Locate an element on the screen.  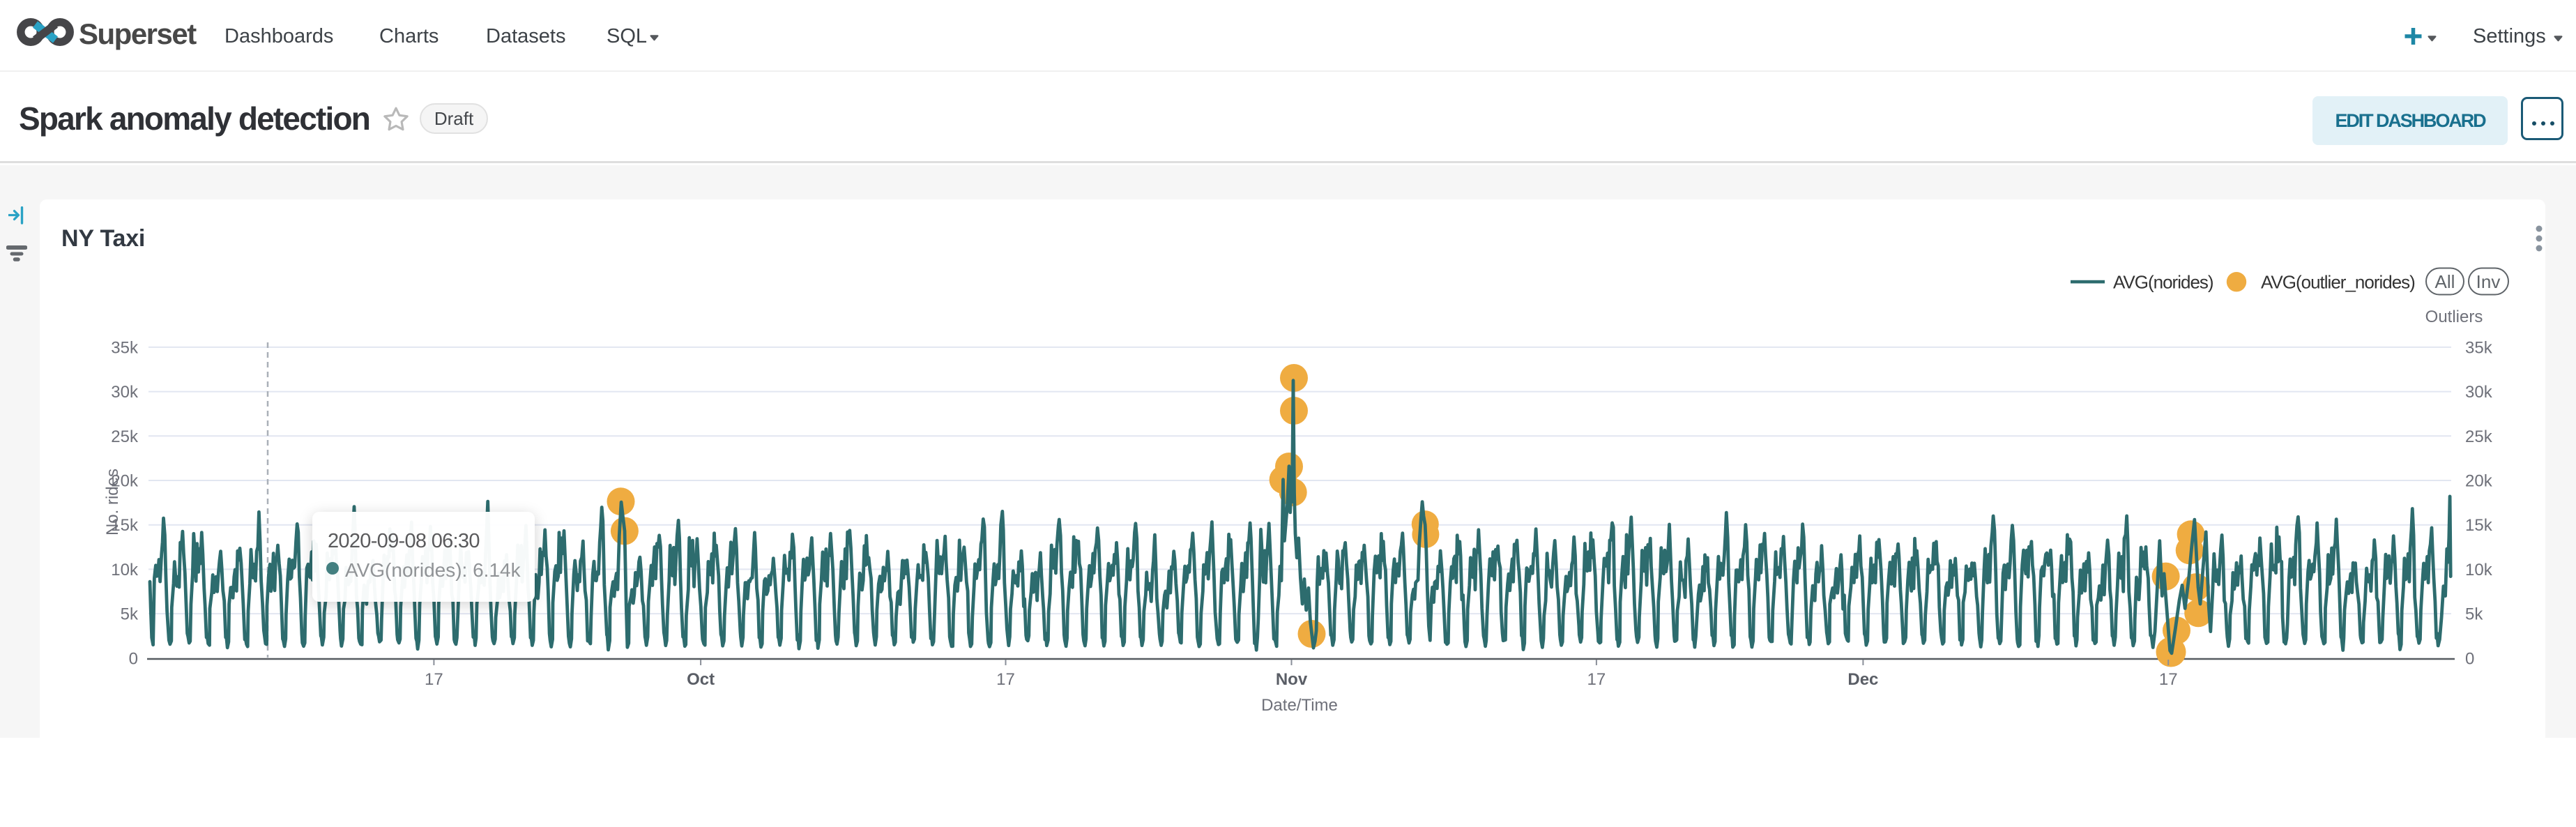
svg-text: All is located at coordinates (2445, 281).